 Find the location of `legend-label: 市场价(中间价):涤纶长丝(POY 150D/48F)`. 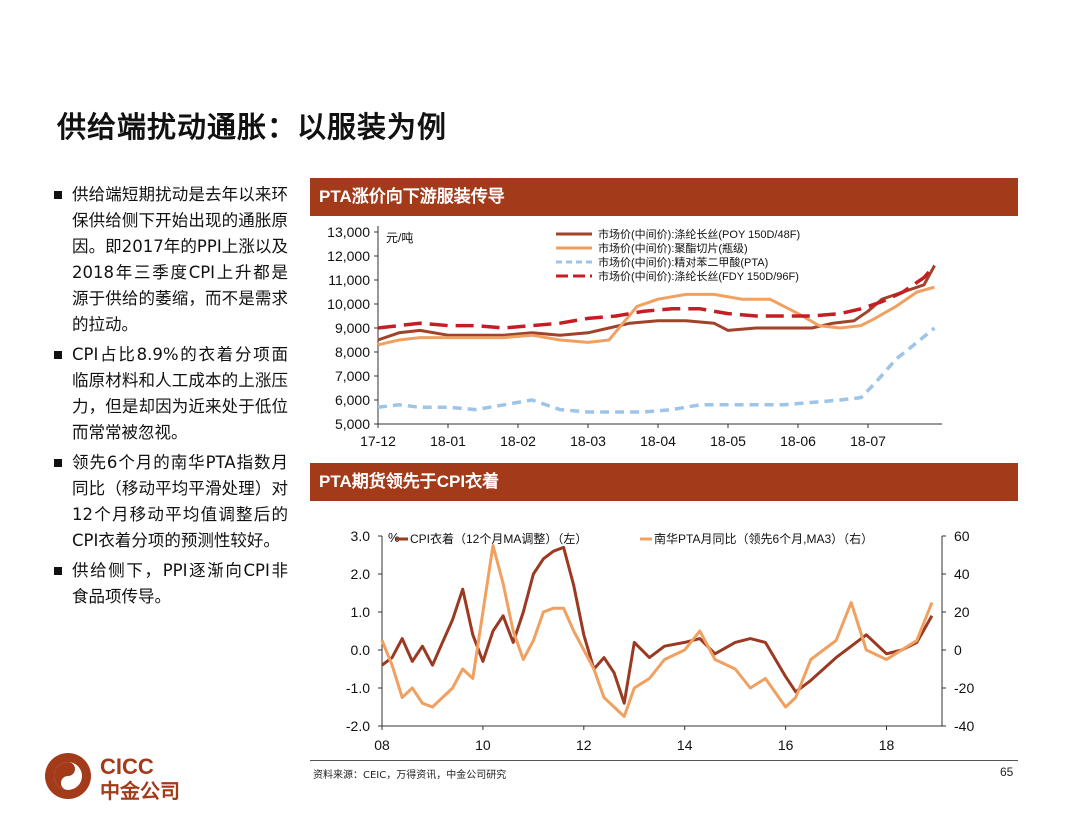

legend-label: 市场价(中间价):涤纶长丝(POY 150D/48F) is located at coordinates (699, 234).